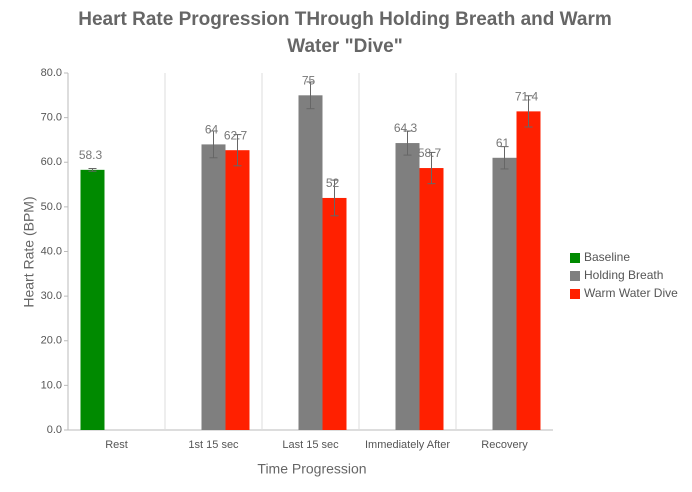 The image size is (692, 492). What do you see at coordinates (213, 445) in the screenshot?
I see `x-tick-label: 1st 15 sec` at bounding box center [213, 445].